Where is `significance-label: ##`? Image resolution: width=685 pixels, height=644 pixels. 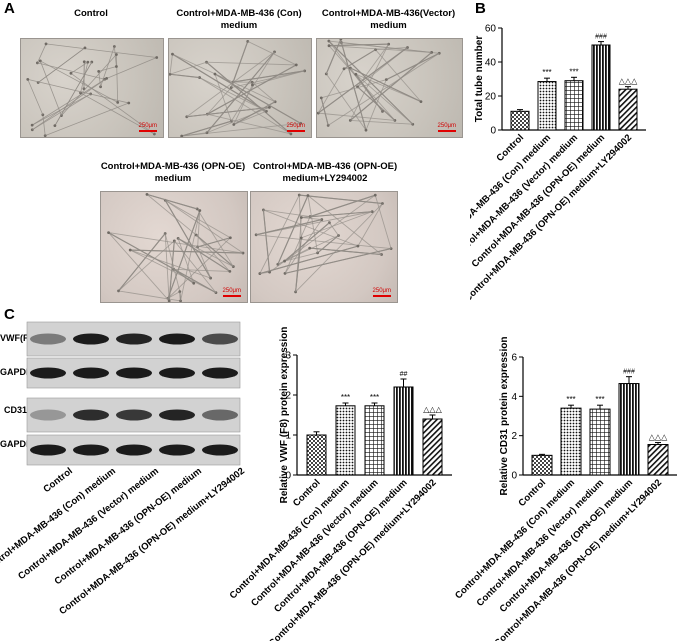
significance-label: ## is located at coordinates (404, 374).